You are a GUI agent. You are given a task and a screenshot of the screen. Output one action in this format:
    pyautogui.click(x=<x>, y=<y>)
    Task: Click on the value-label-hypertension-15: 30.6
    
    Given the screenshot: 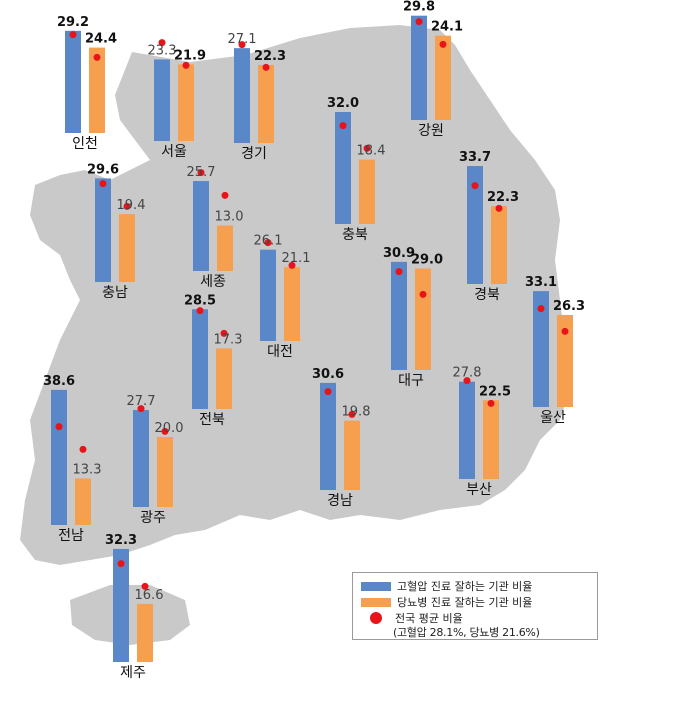 What is the action you would take?
    pyautogui.click(x=328, y=374)
    